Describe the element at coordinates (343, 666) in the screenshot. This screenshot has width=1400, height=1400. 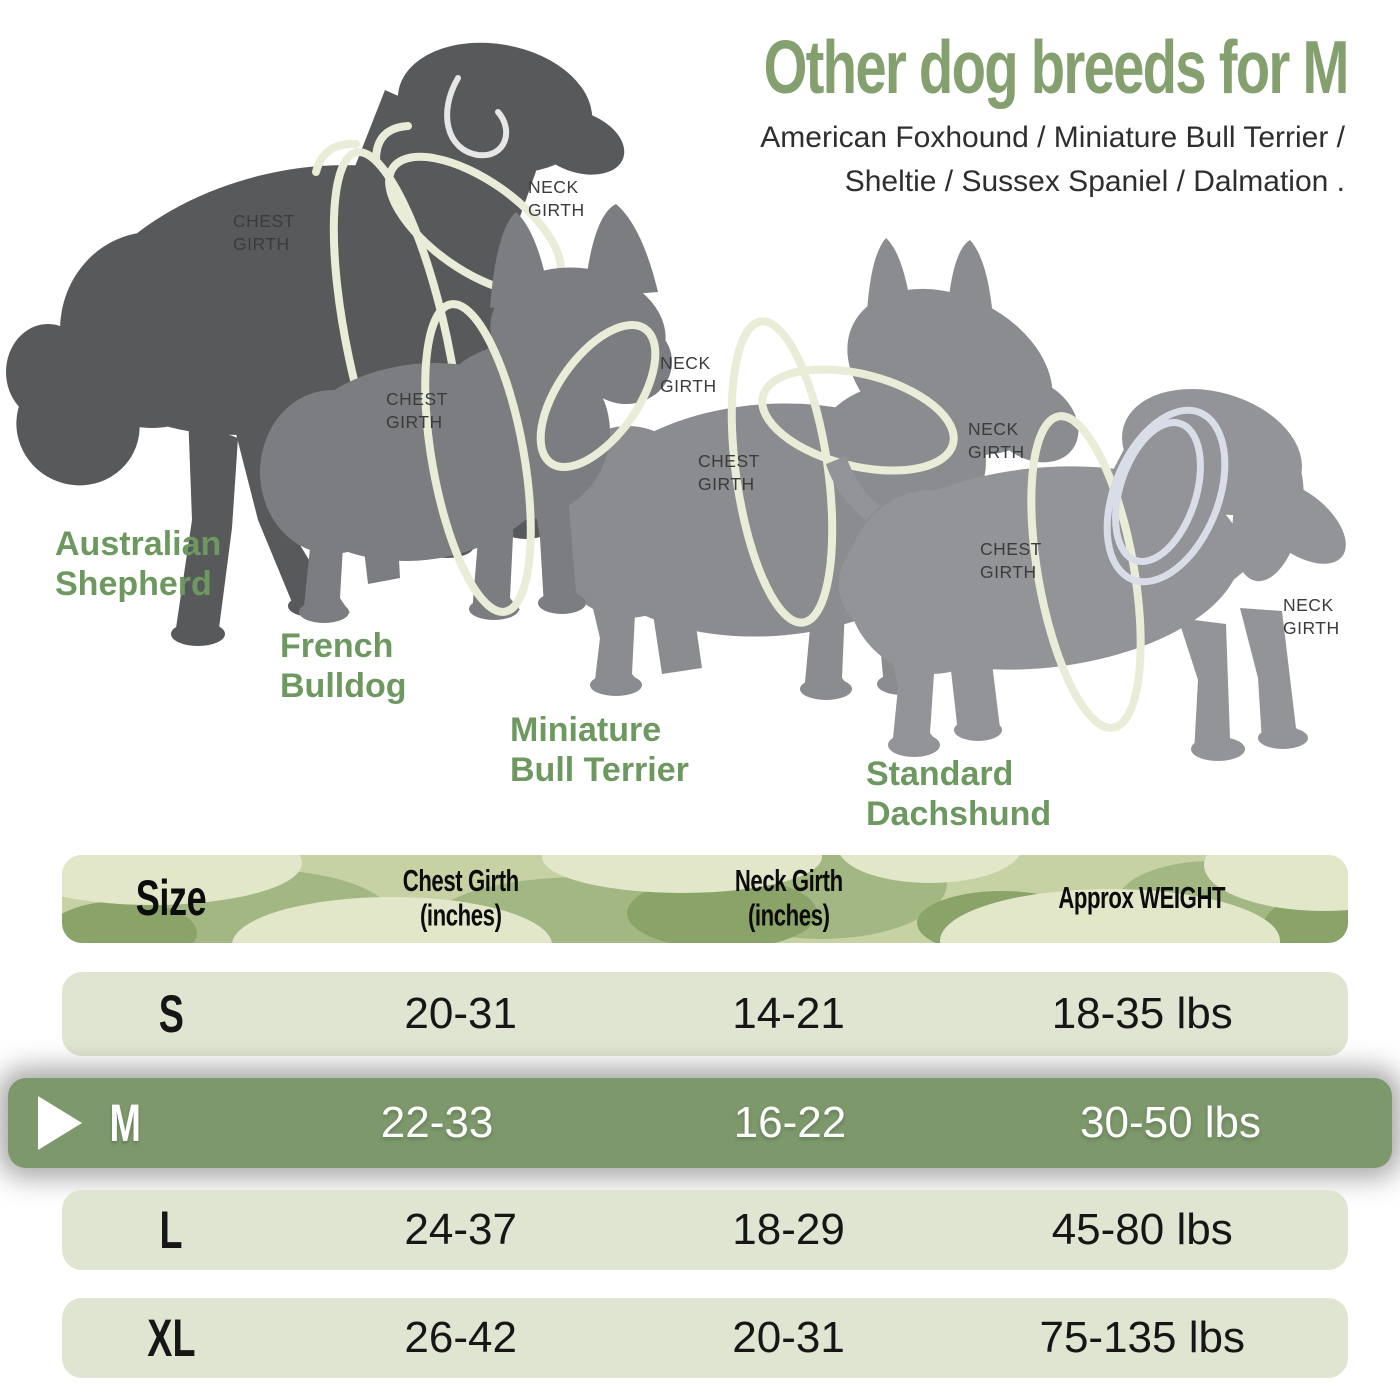
I see `breed-label-french-bulldog: French Bulldog` at that location.